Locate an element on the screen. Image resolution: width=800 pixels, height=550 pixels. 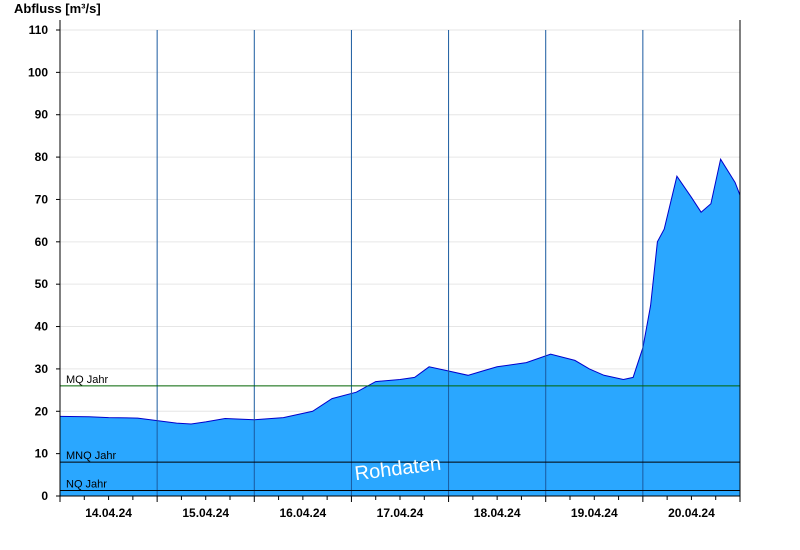
y-tick-label: 40 is located at coordinates (42, 327).